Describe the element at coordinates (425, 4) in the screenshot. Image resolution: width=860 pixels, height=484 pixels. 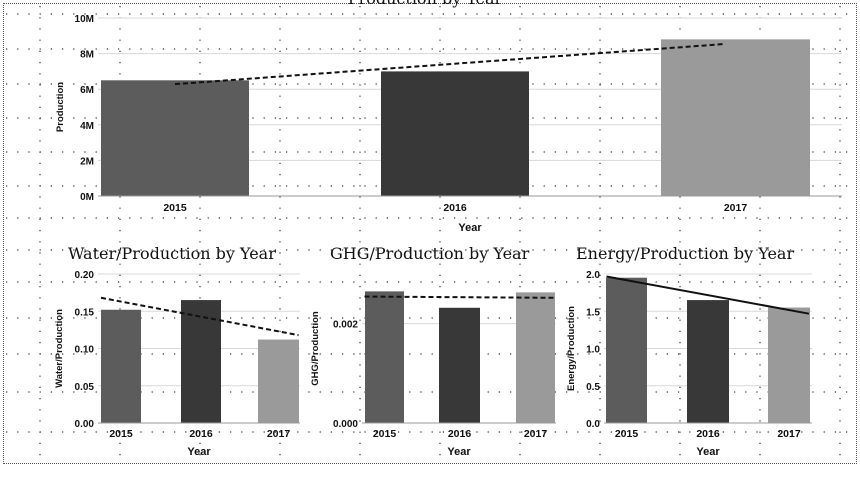
I see `chart-title: Production by Year` at that location.